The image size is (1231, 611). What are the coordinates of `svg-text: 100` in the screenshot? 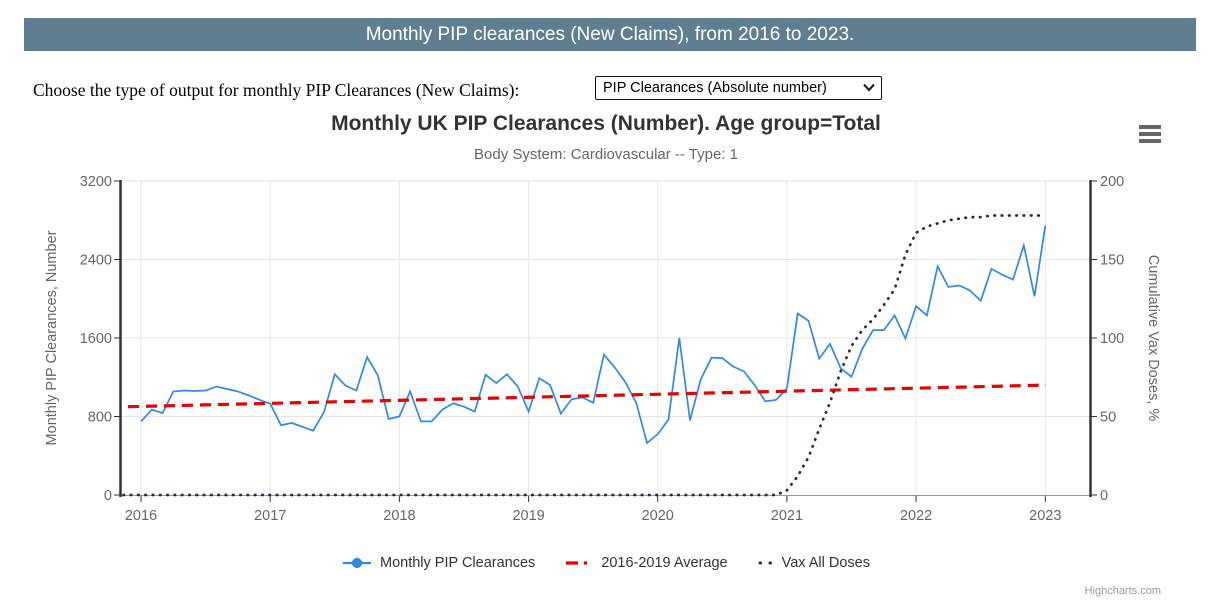 It's located at (1112, 339).